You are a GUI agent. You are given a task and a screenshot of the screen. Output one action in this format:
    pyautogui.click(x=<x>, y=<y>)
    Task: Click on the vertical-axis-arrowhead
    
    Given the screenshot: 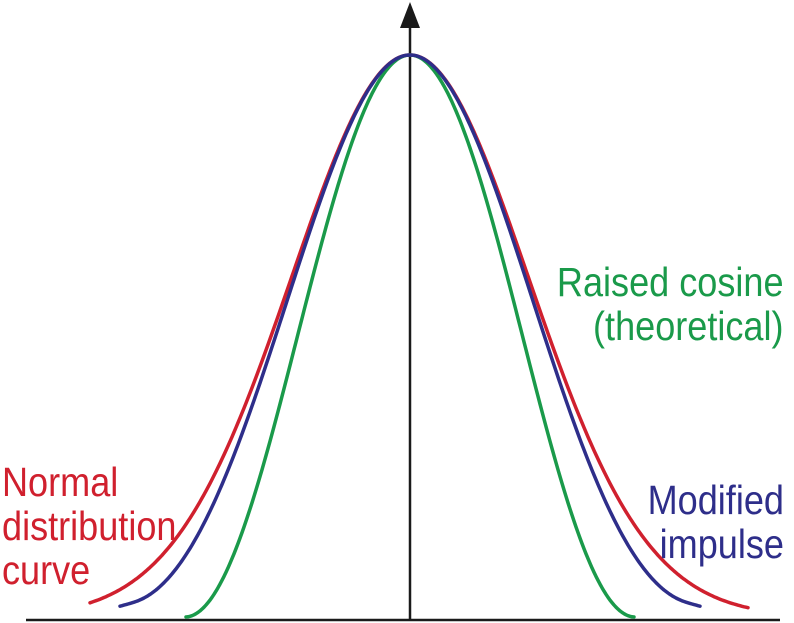 What is the action you would take?
    pyautogui.click(x=410, y=15)
    